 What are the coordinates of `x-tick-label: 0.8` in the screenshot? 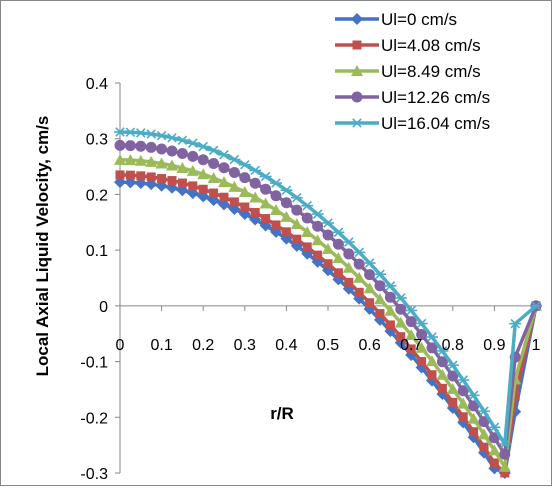 It's located at (453, 345).